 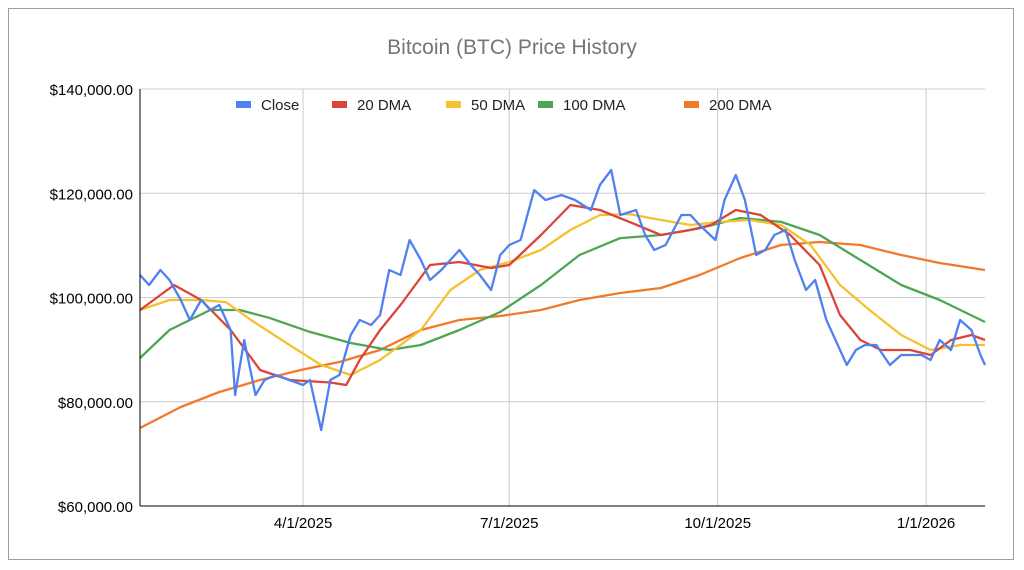 What do you see at coordinates (509, 523) in the screenshot?
I see `x-tick-label: 7/1/2025` at bounding box center [509, 523].